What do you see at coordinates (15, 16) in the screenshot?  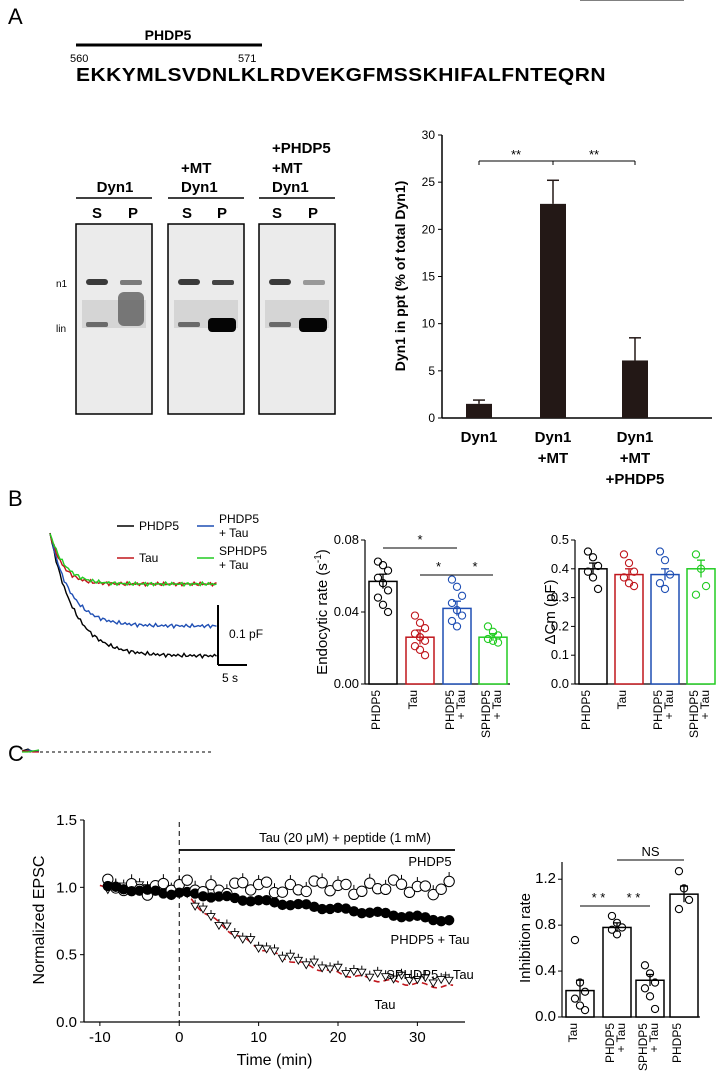 I see `panel-a-letter: A` at bounding box center [15, 16].